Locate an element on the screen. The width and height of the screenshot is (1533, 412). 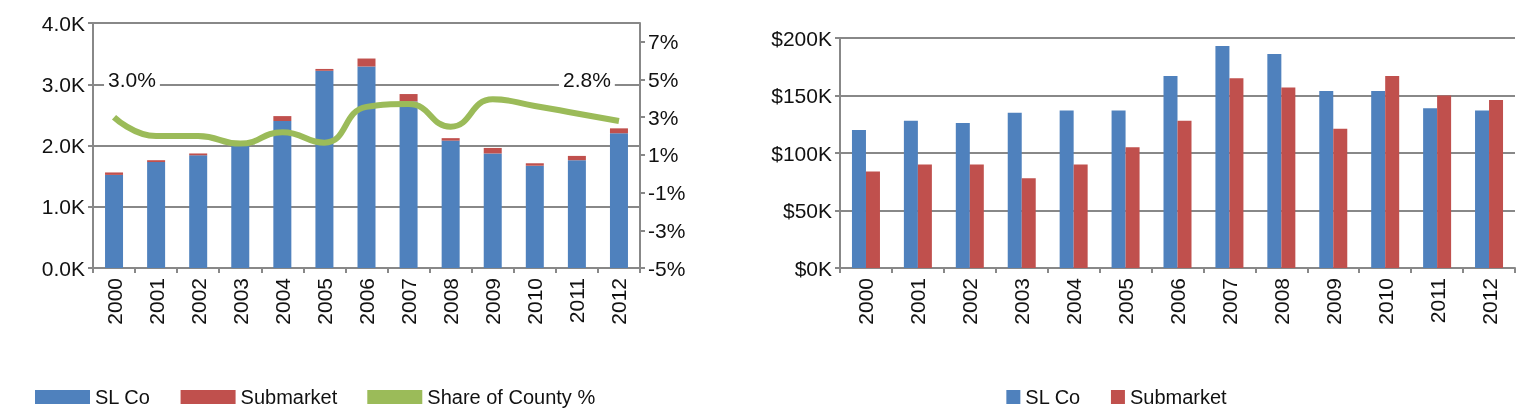
data-label: 3.0% is located at coordinates (132, 80).